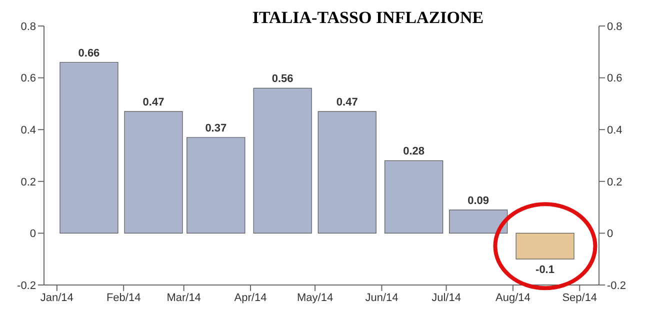 This screenshot has height=323, width=651. Describe the element at coordinates (28, 130) in the screenshot. I see `y-tick-label: 0.4` at that location.